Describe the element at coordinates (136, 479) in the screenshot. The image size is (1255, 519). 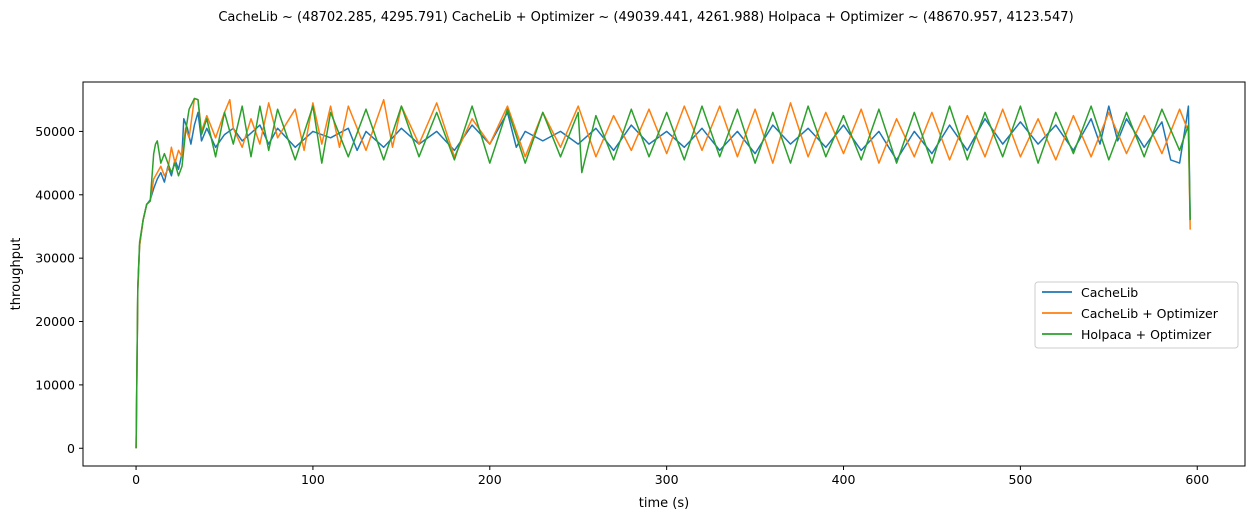
I see `x-tick-label: 0` at that location.